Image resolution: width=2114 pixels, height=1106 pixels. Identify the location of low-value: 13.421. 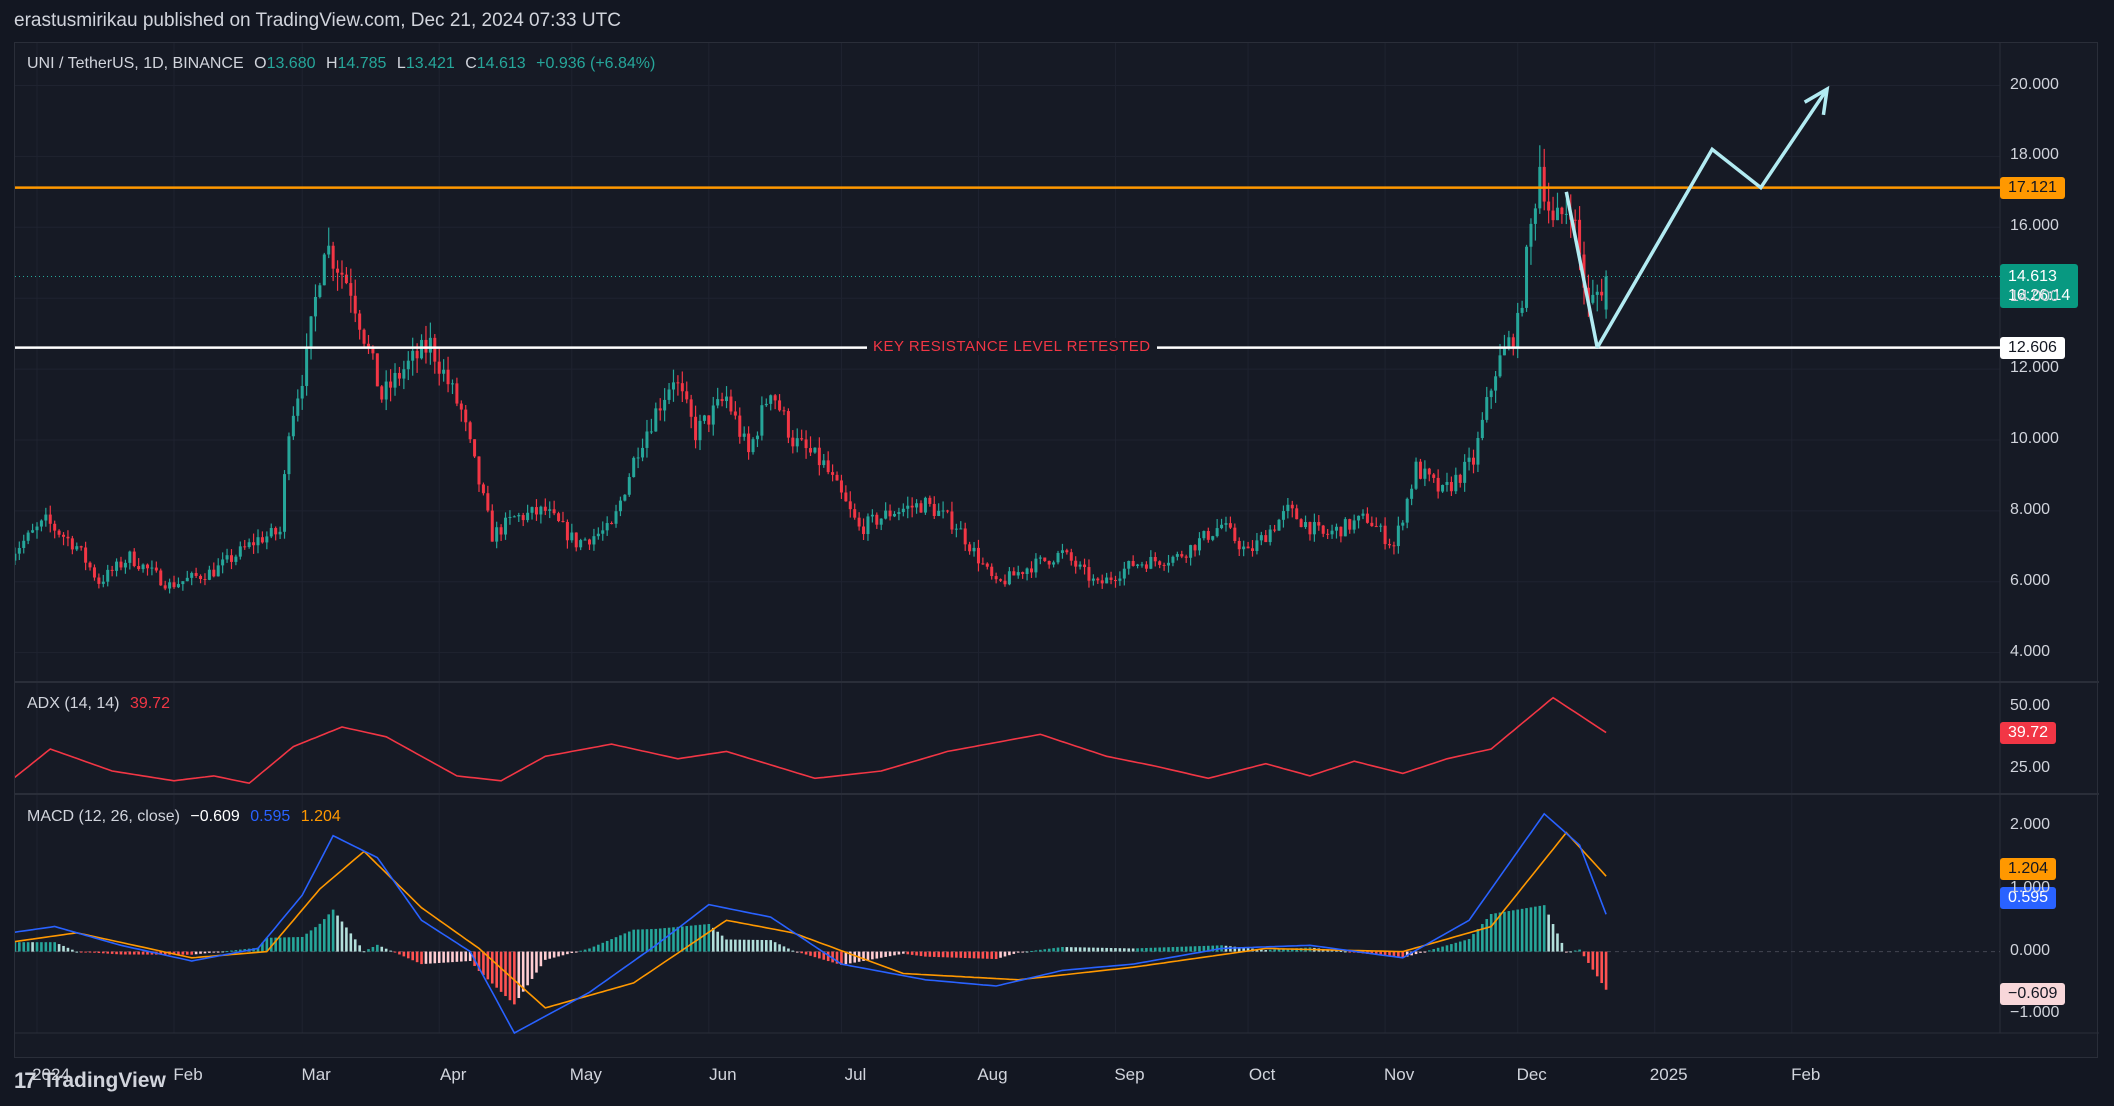
(430, 63).